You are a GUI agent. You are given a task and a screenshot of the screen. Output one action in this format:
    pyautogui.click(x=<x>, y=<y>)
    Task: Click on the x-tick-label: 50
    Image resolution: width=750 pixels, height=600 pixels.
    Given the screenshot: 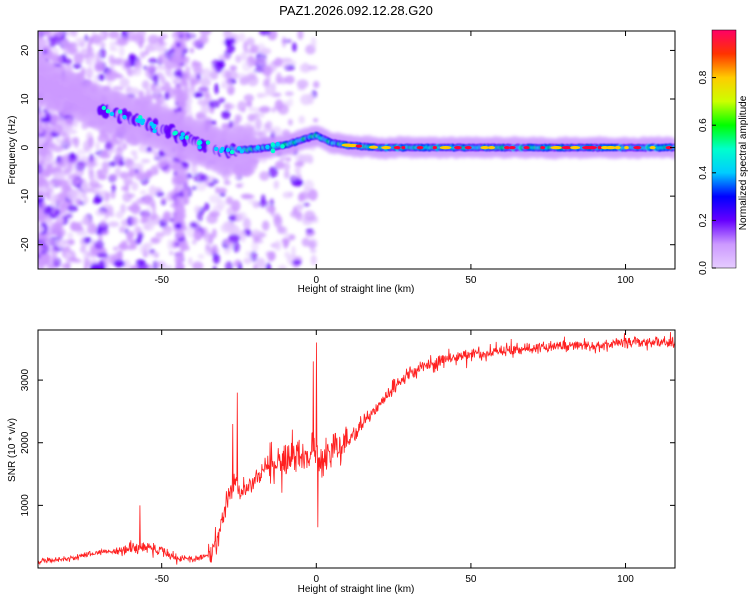 What is the action you would take?
    pyautogui.click(x=471, y=579)
    